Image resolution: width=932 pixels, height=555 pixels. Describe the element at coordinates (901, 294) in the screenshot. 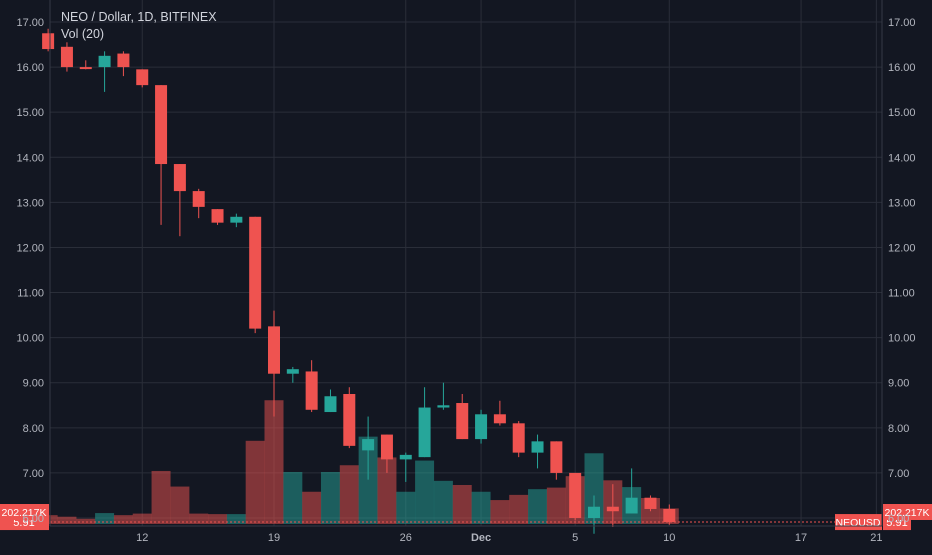

I see `y-tick-label-right: 11.00` at that location.